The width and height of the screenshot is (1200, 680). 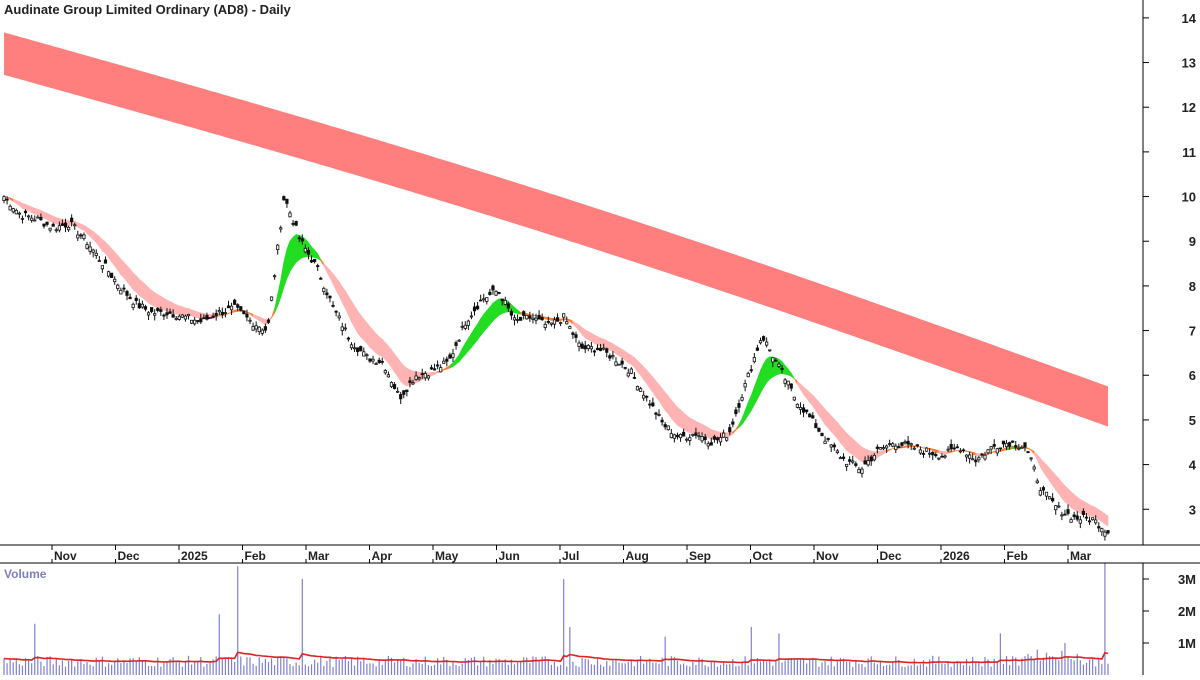 What do you see at coordinates (1081, 556) in the screenshot?
I see `x-tick-label: Mar` at bounding box center [1081, 556].